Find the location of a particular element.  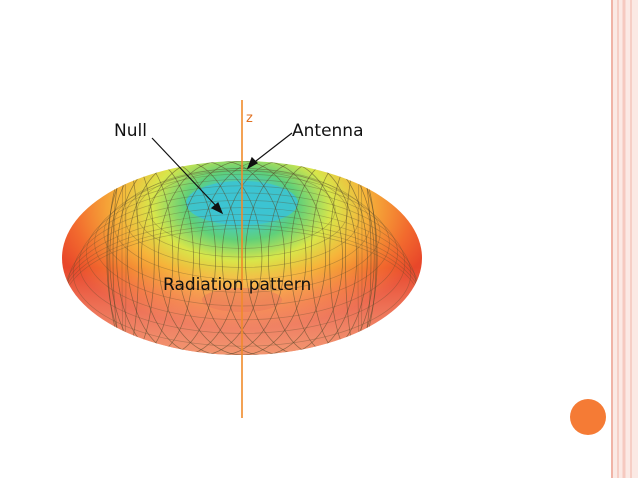

axis-label: z is located at coordinates (249, 118).